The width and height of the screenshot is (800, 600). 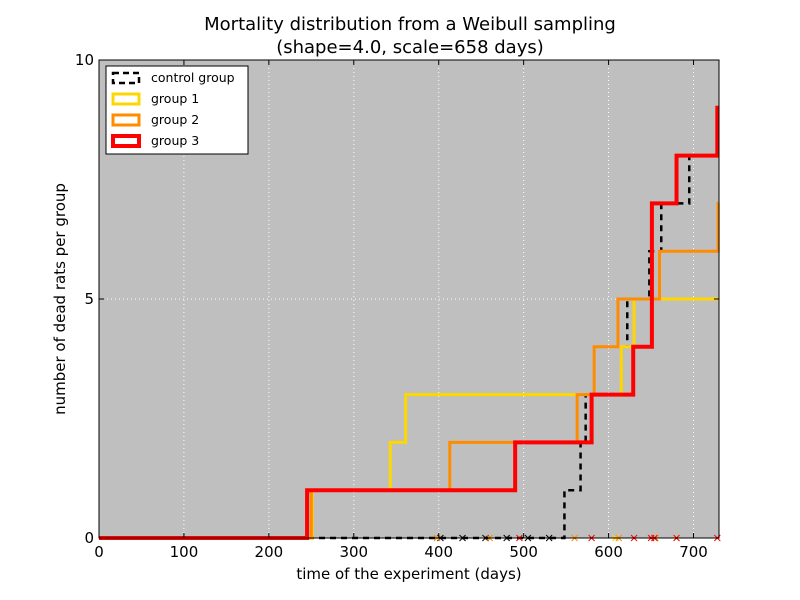 What do you see at coordinates (438, 552) in the screenshot?
I see `x-tick-label-4: 400` at bounding box center [438, 552].